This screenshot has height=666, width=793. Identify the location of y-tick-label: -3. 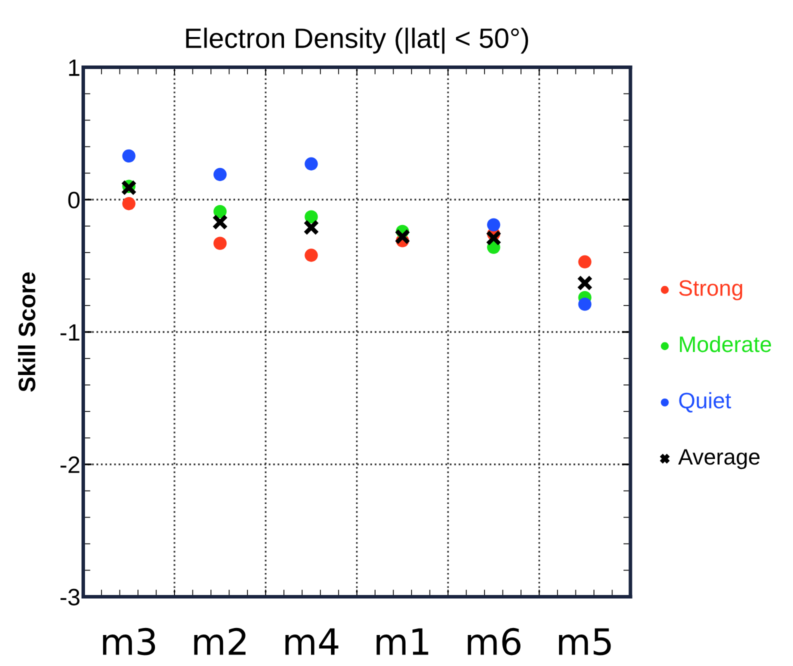
(70, 597).